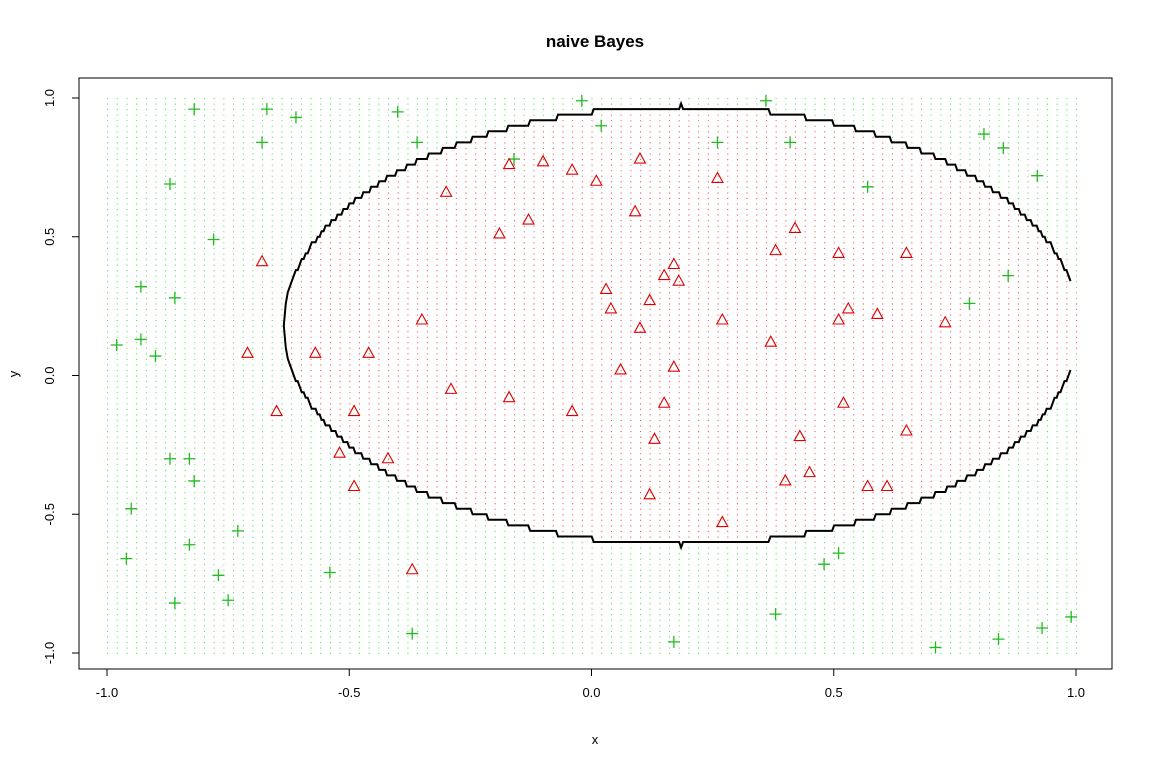 This screenshot has height=768, width=1152. What do you see at coordinates (349, 692) in the screenshot?
I see `x-tick-label: -0.5` at bounding box center [349, 692].